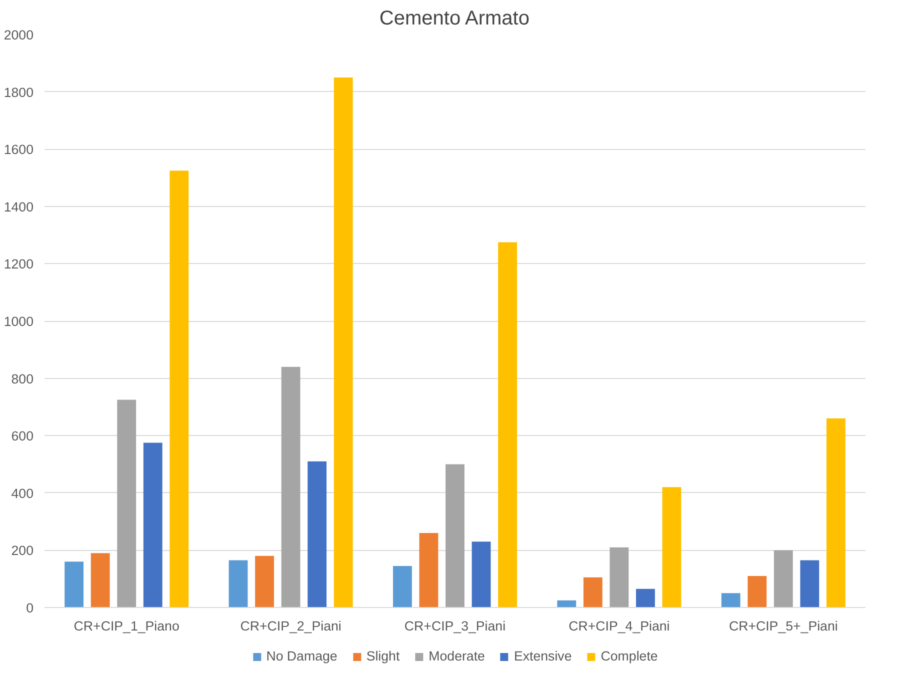  Describe the element at coordinates (291, 626) in the screenshot. I see `x-tick-label: CR+CIP_2_Piani` at that location.